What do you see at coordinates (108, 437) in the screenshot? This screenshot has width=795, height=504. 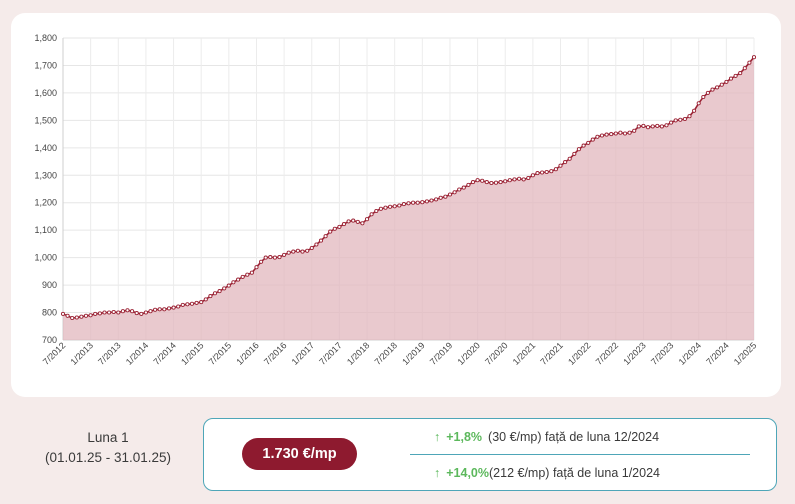 I see `period-label: Luna 1` at bounding box center [108, 437].